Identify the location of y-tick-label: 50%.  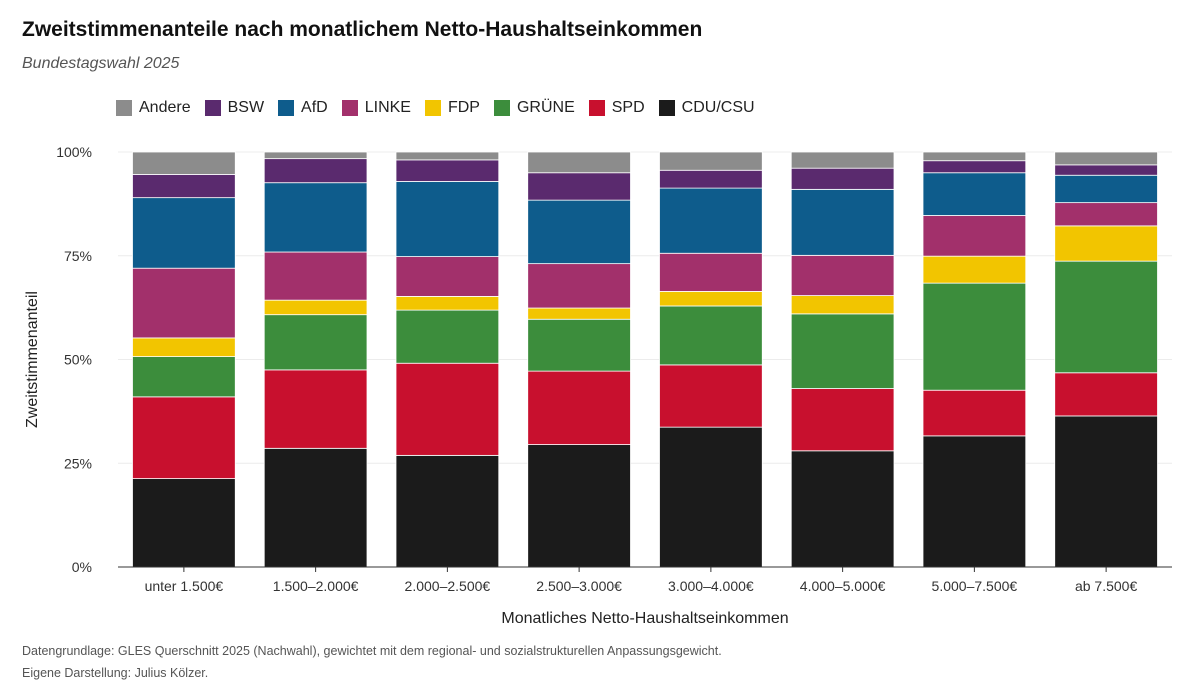
(78, 360).